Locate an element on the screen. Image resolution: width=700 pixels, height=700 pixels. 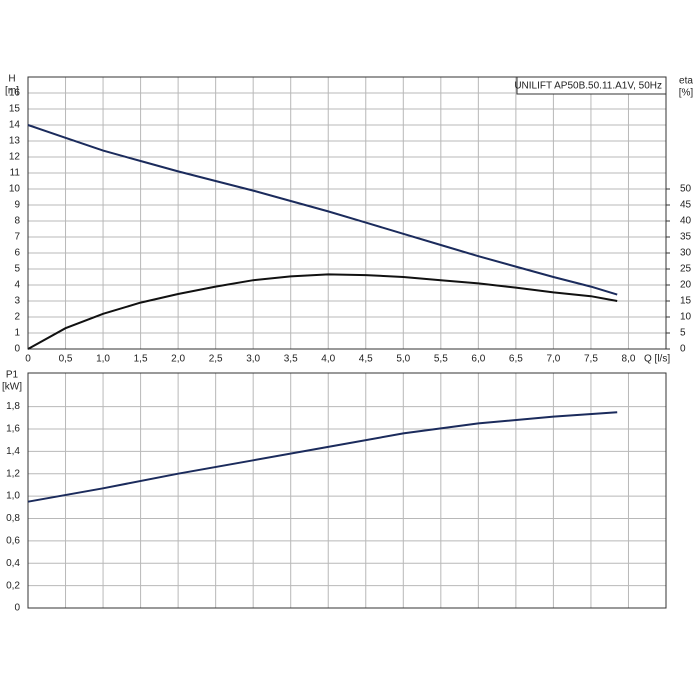
y-tick-label: 8 is located at coordinates (17, 221).